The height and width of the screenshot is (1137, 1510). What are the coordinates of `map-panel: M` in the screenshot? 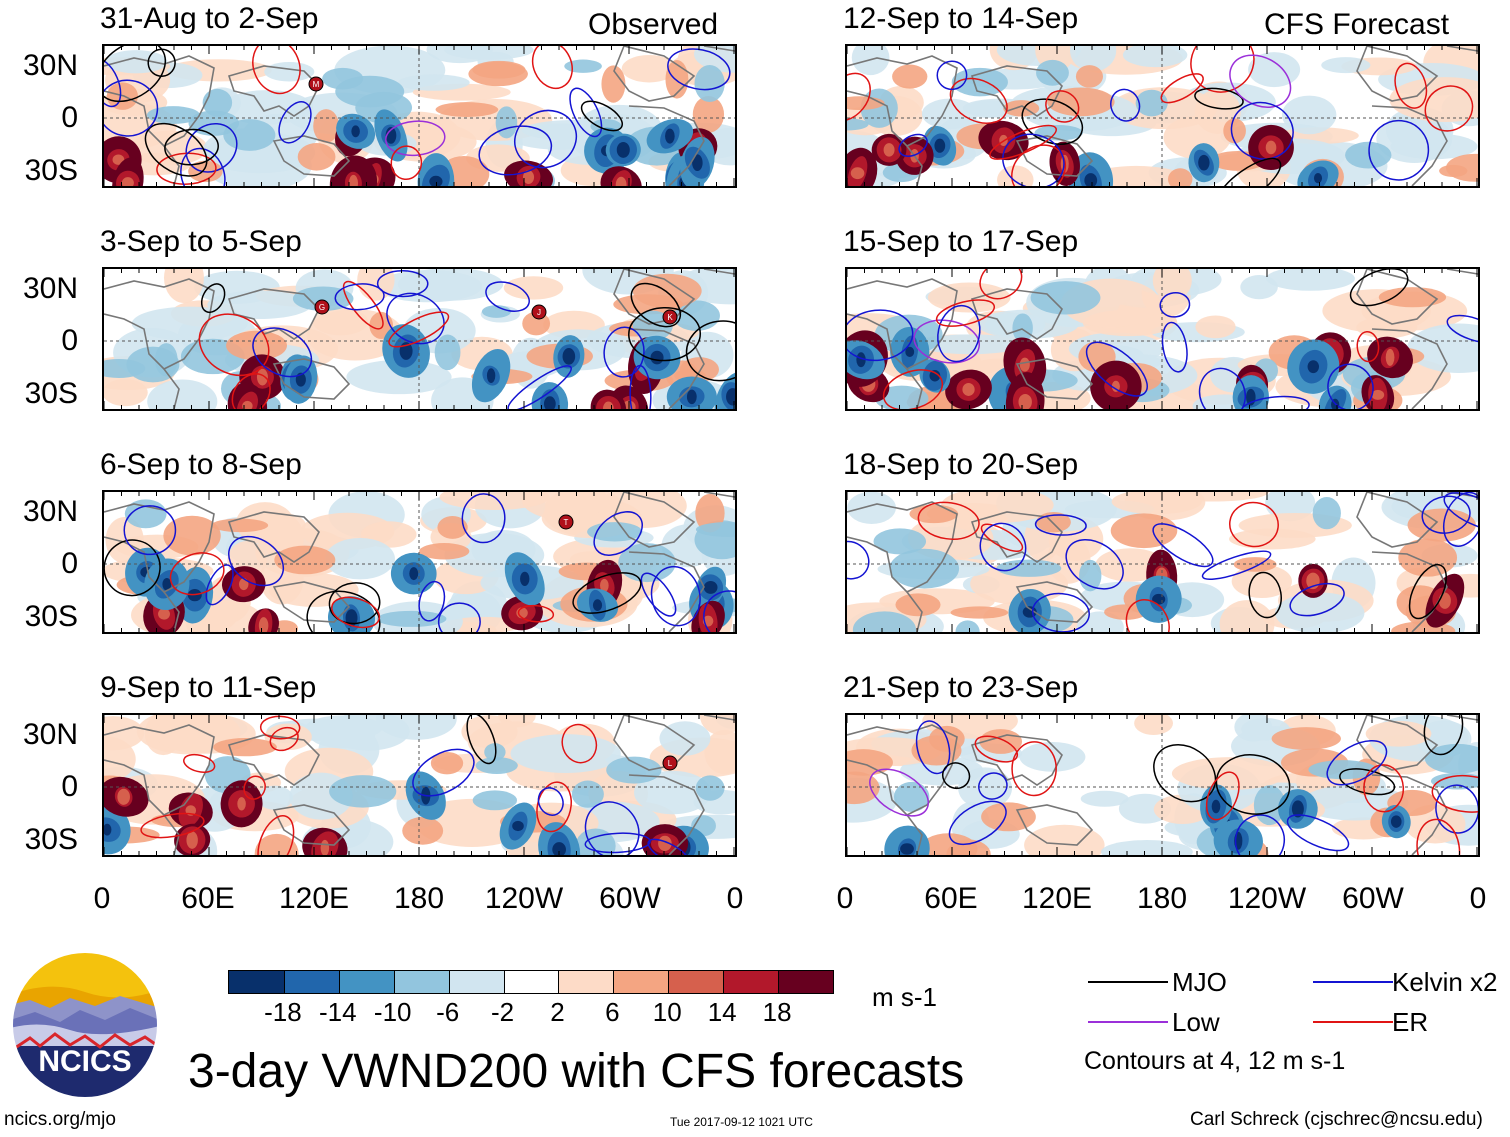 It's located at (419, 116).